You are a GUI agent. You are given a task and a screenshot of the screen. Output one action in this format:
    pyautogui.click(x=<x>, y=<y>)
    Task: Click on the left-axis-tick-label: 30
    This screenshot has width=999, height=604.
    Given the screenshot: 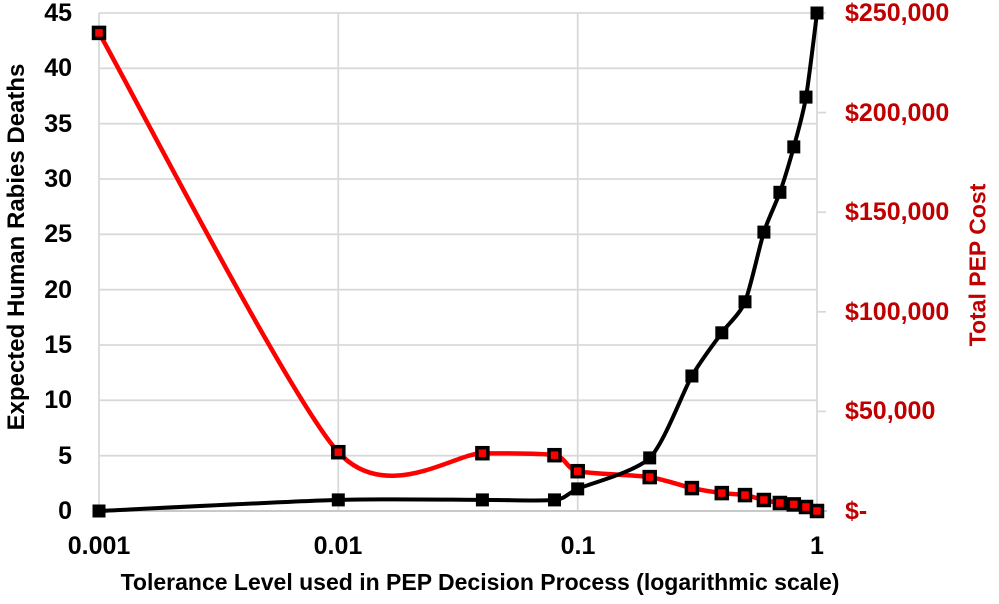 What is the action you would take?
    pyautogui.click(x=58, y=179)
    